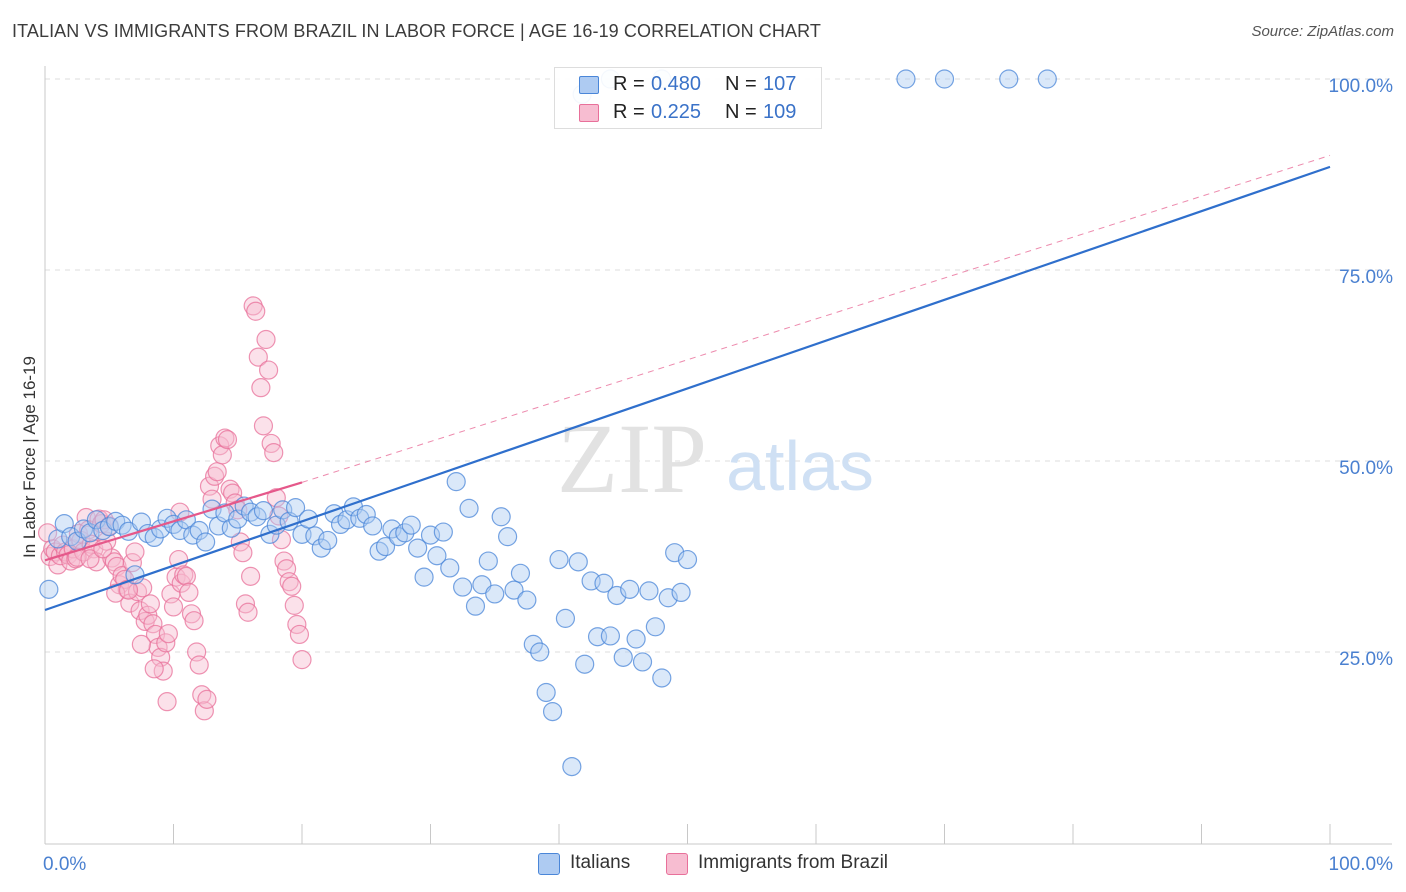 Image resolution: width=1406 pixels, height=892 pixels. I want to click on legend-n-value: 109, so click(780, 112).